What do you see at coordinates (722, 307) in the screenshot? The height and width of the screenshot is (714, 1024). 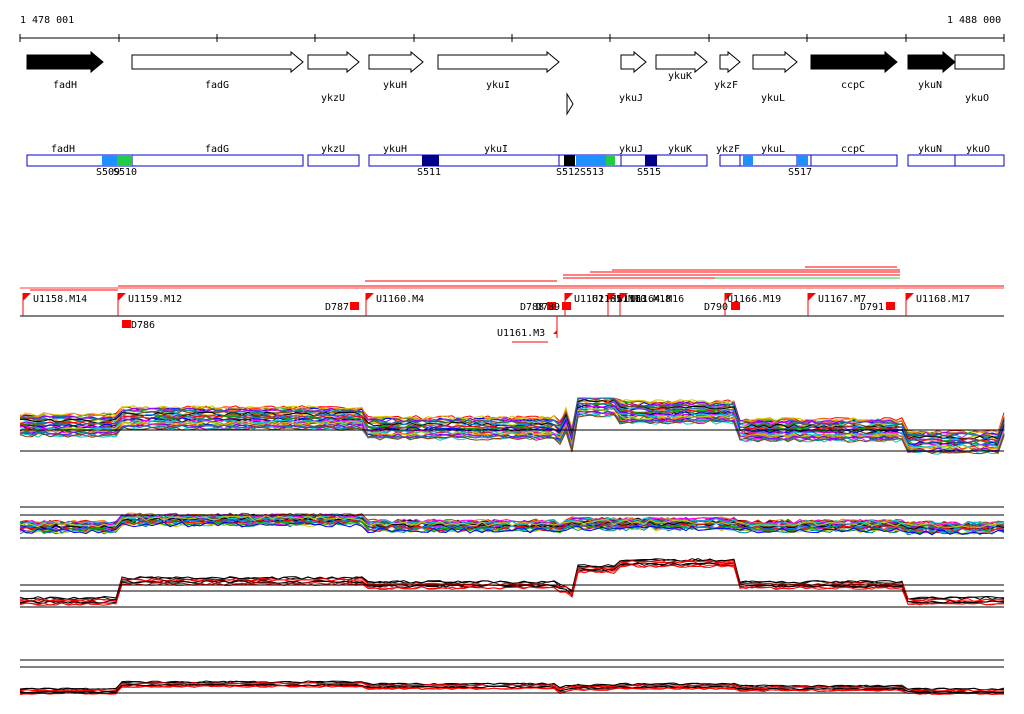 I see `downshift-D790: D790` at bounding box center [722, 307].